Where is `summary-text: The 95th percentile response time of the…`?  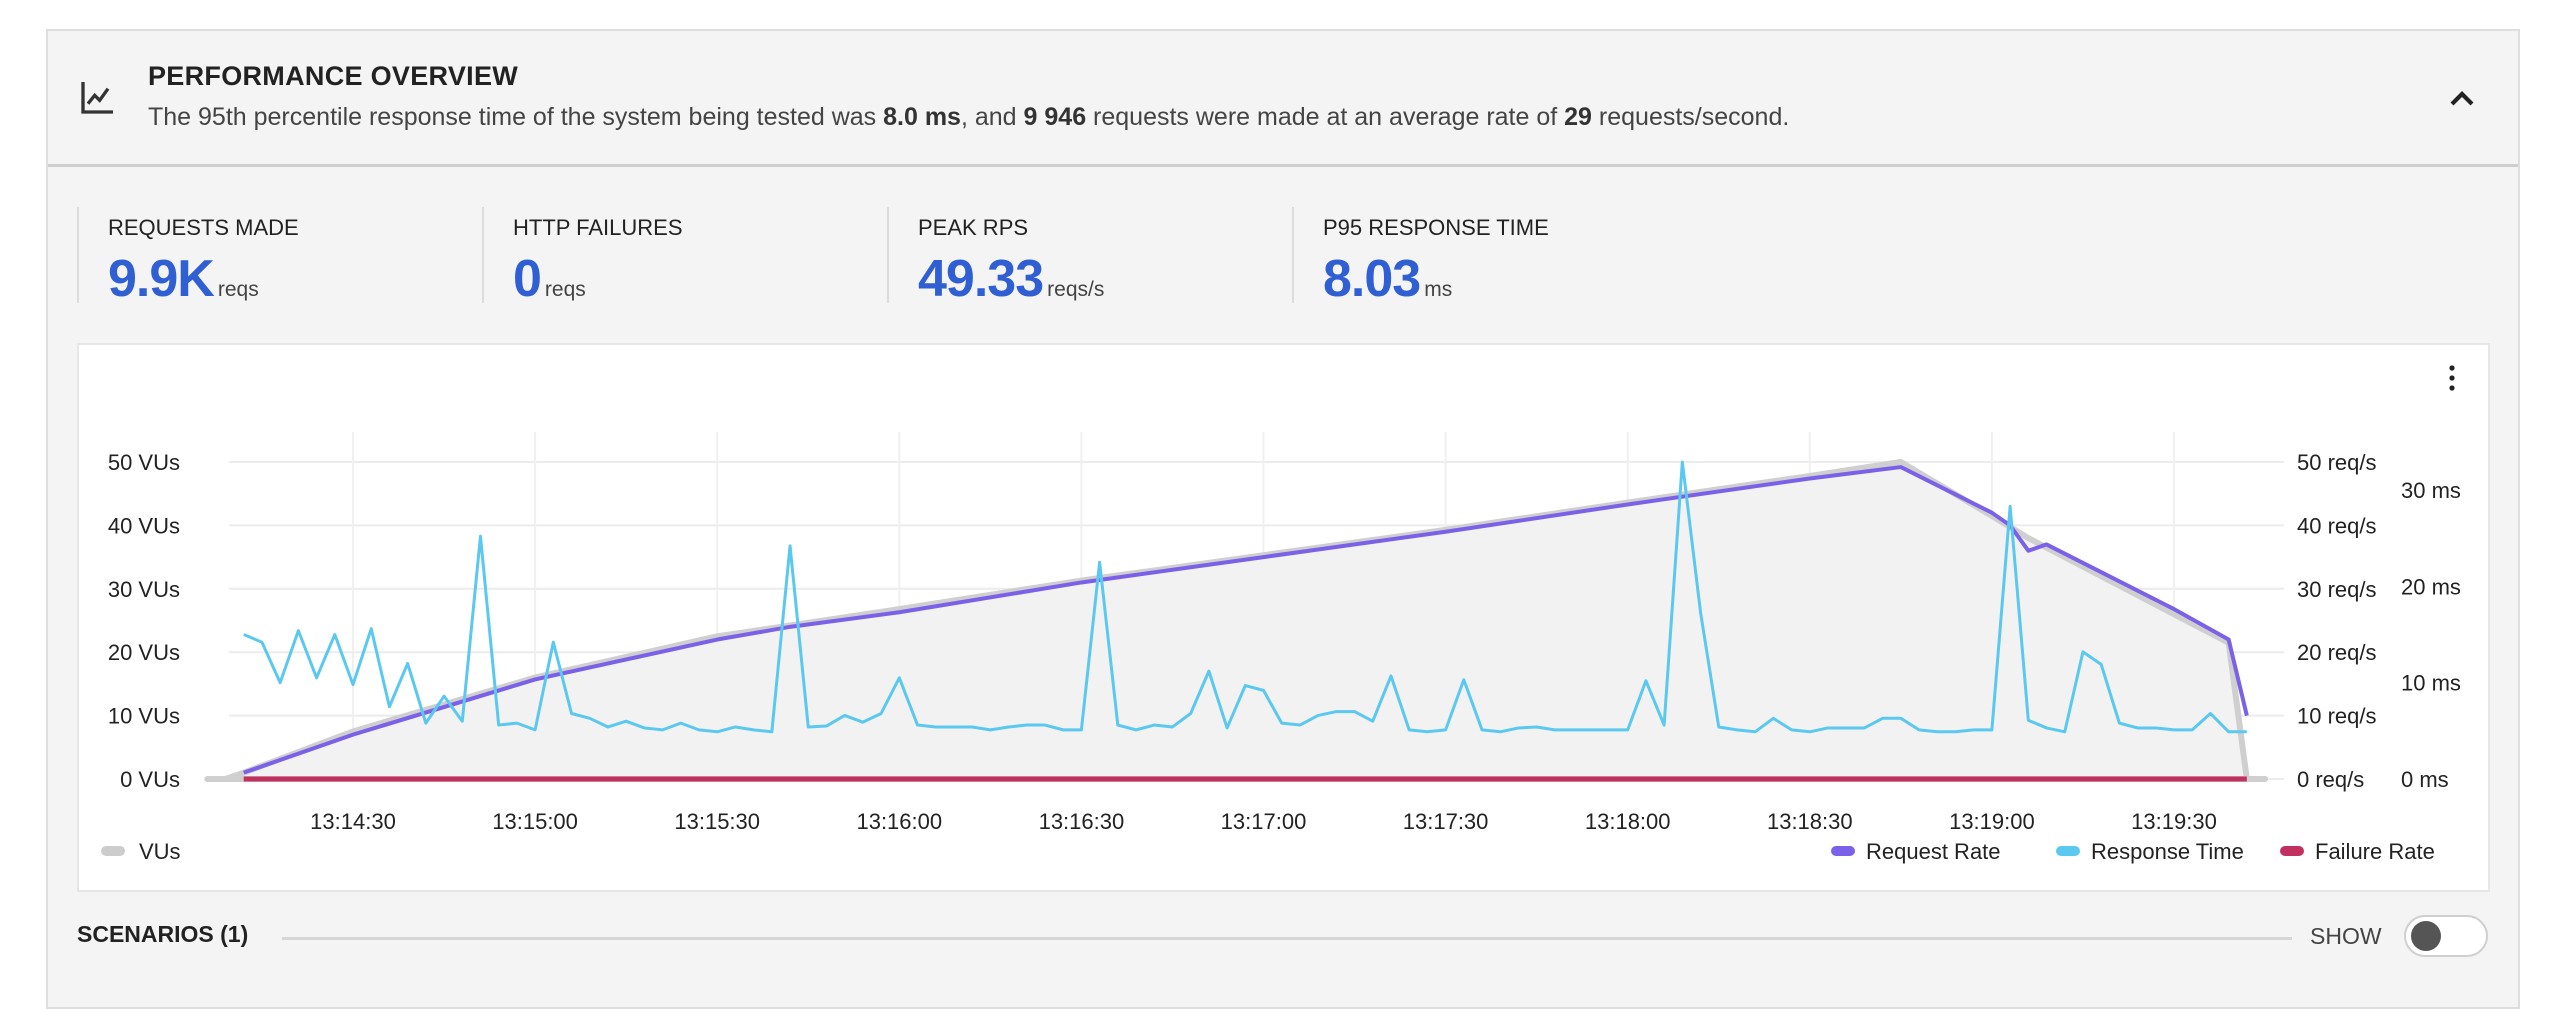 summary-text: The 95th percentile response time of the… is located at coordinates (969, 117).